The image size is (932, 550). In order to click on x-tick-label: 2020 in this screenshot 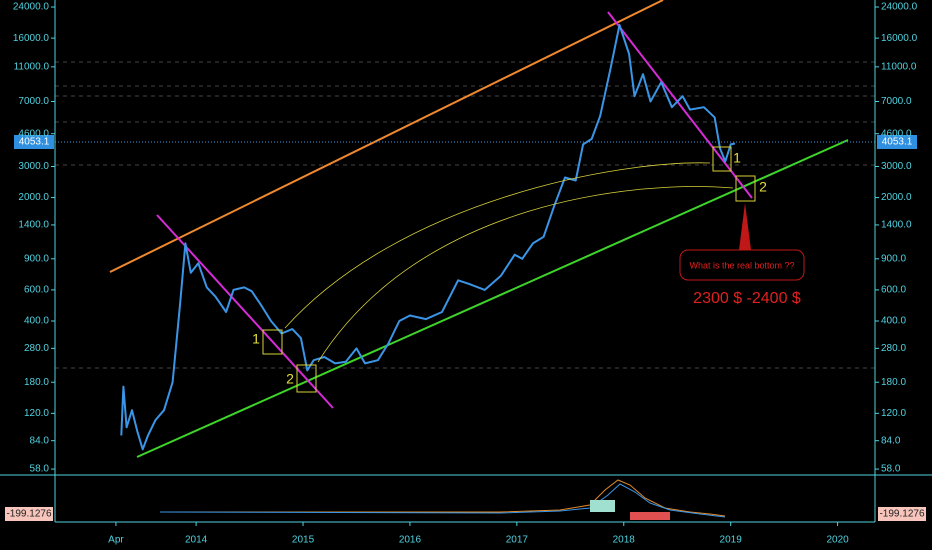, I will do `click(837, 540)`.